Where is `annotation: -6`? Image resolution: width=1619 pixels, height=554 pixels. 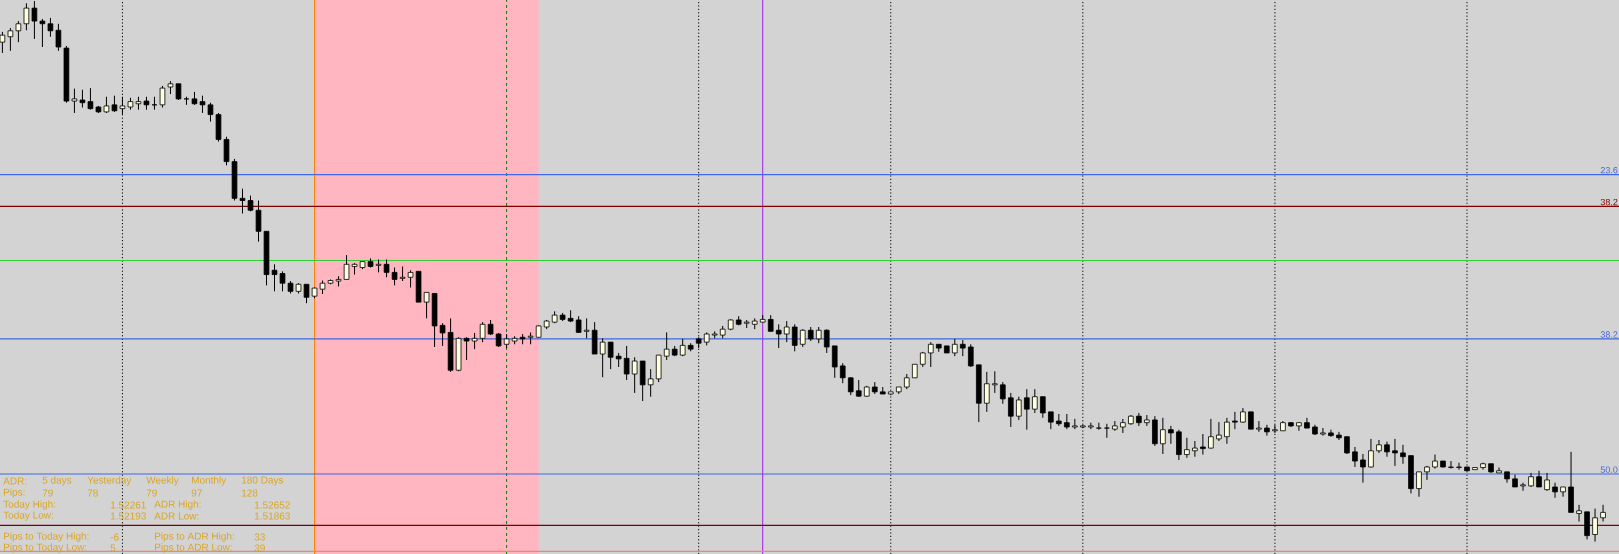 annotation: -6 is located at coordinates (114, 537).